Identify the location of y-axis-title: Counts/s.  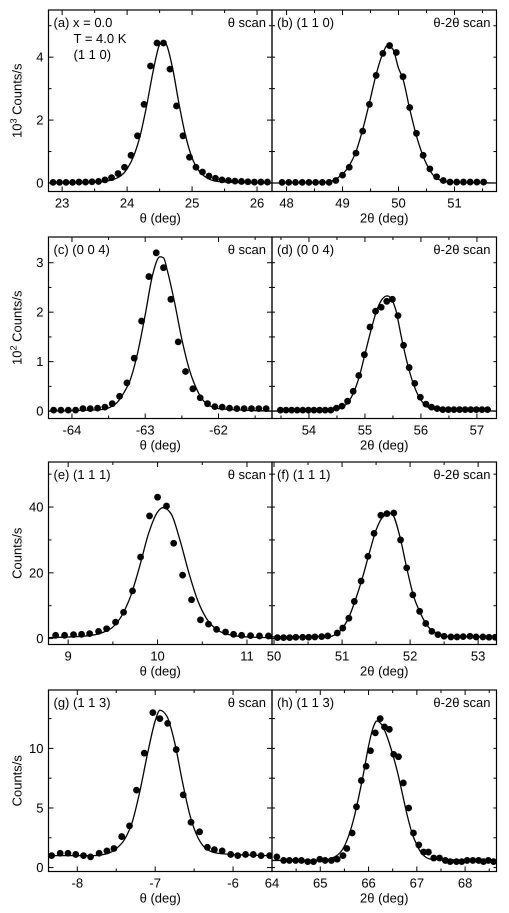
(17, 553).